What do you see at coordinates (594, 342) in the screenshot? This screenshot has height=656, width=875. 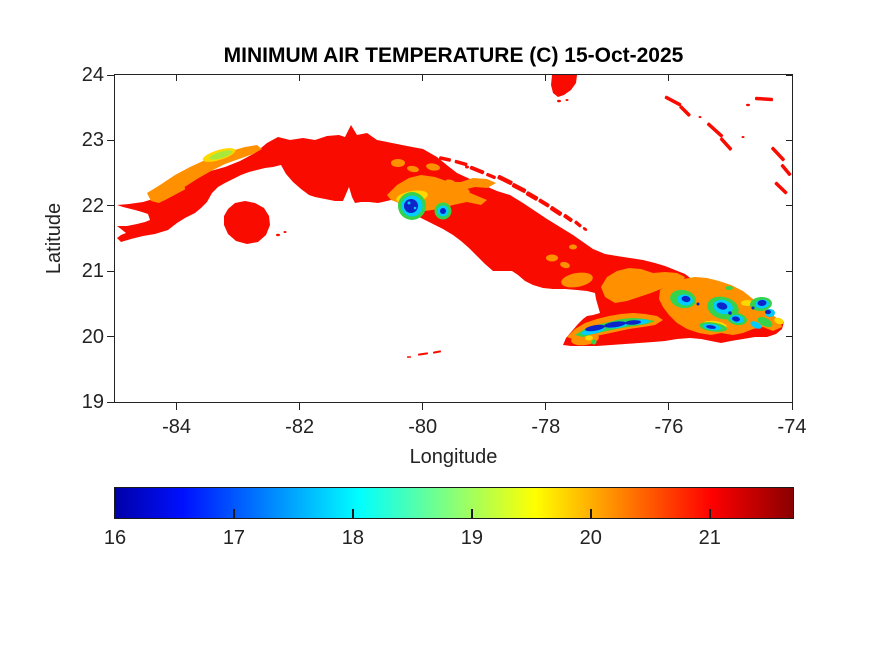 I see `cabo-cruz-green` at bounding box center [594, 342].